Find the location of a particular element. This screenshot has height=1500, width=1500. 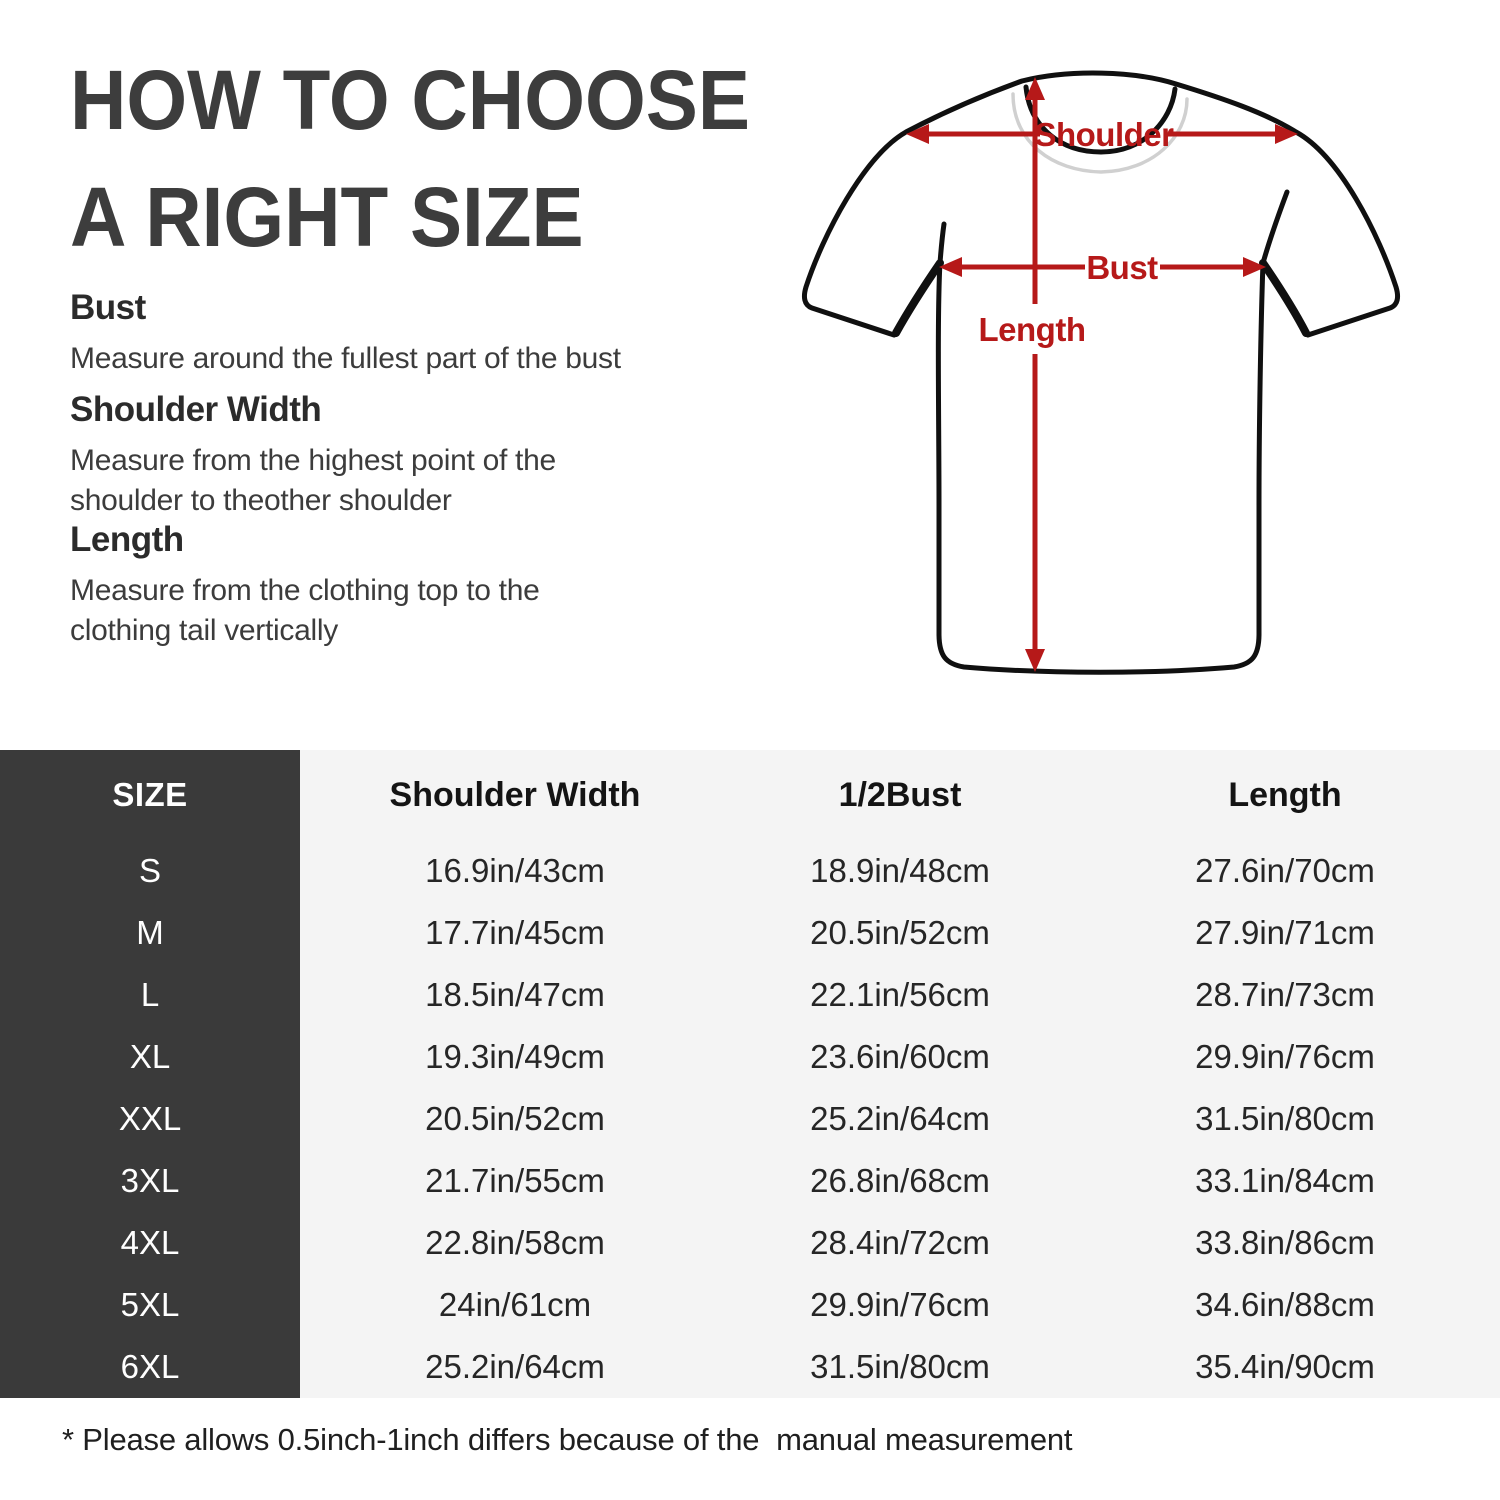

shoulder-width-xl: 19.3in/49cm is located at coordinates (515, 1056).